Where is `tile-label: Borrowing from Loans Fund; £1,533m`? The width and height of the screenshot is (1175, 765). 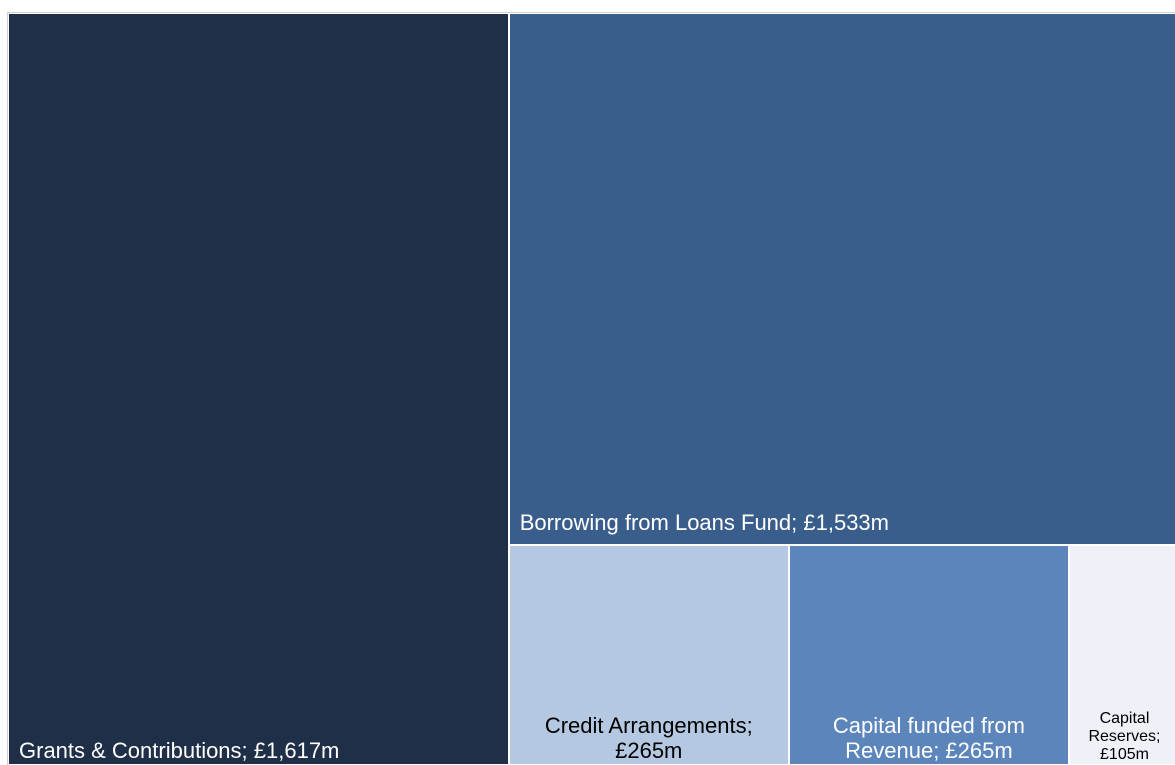 tile-label: Borrowing from Loans Fund; £1,533m is located at coordinates (704, 522).